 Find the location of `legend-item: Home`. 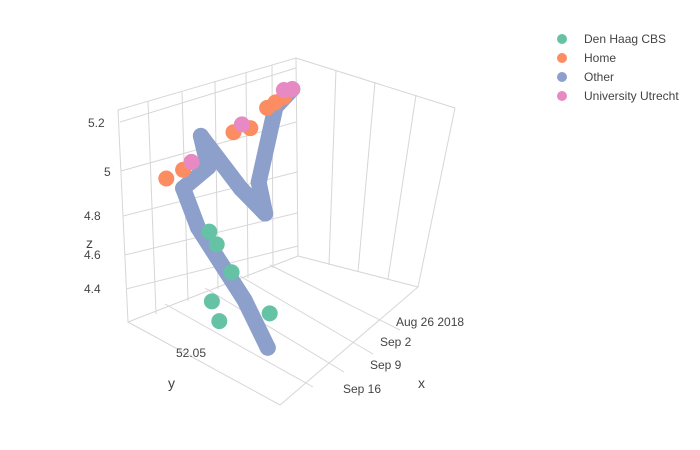

legend-item: Home is located at coordinates (586, 58).